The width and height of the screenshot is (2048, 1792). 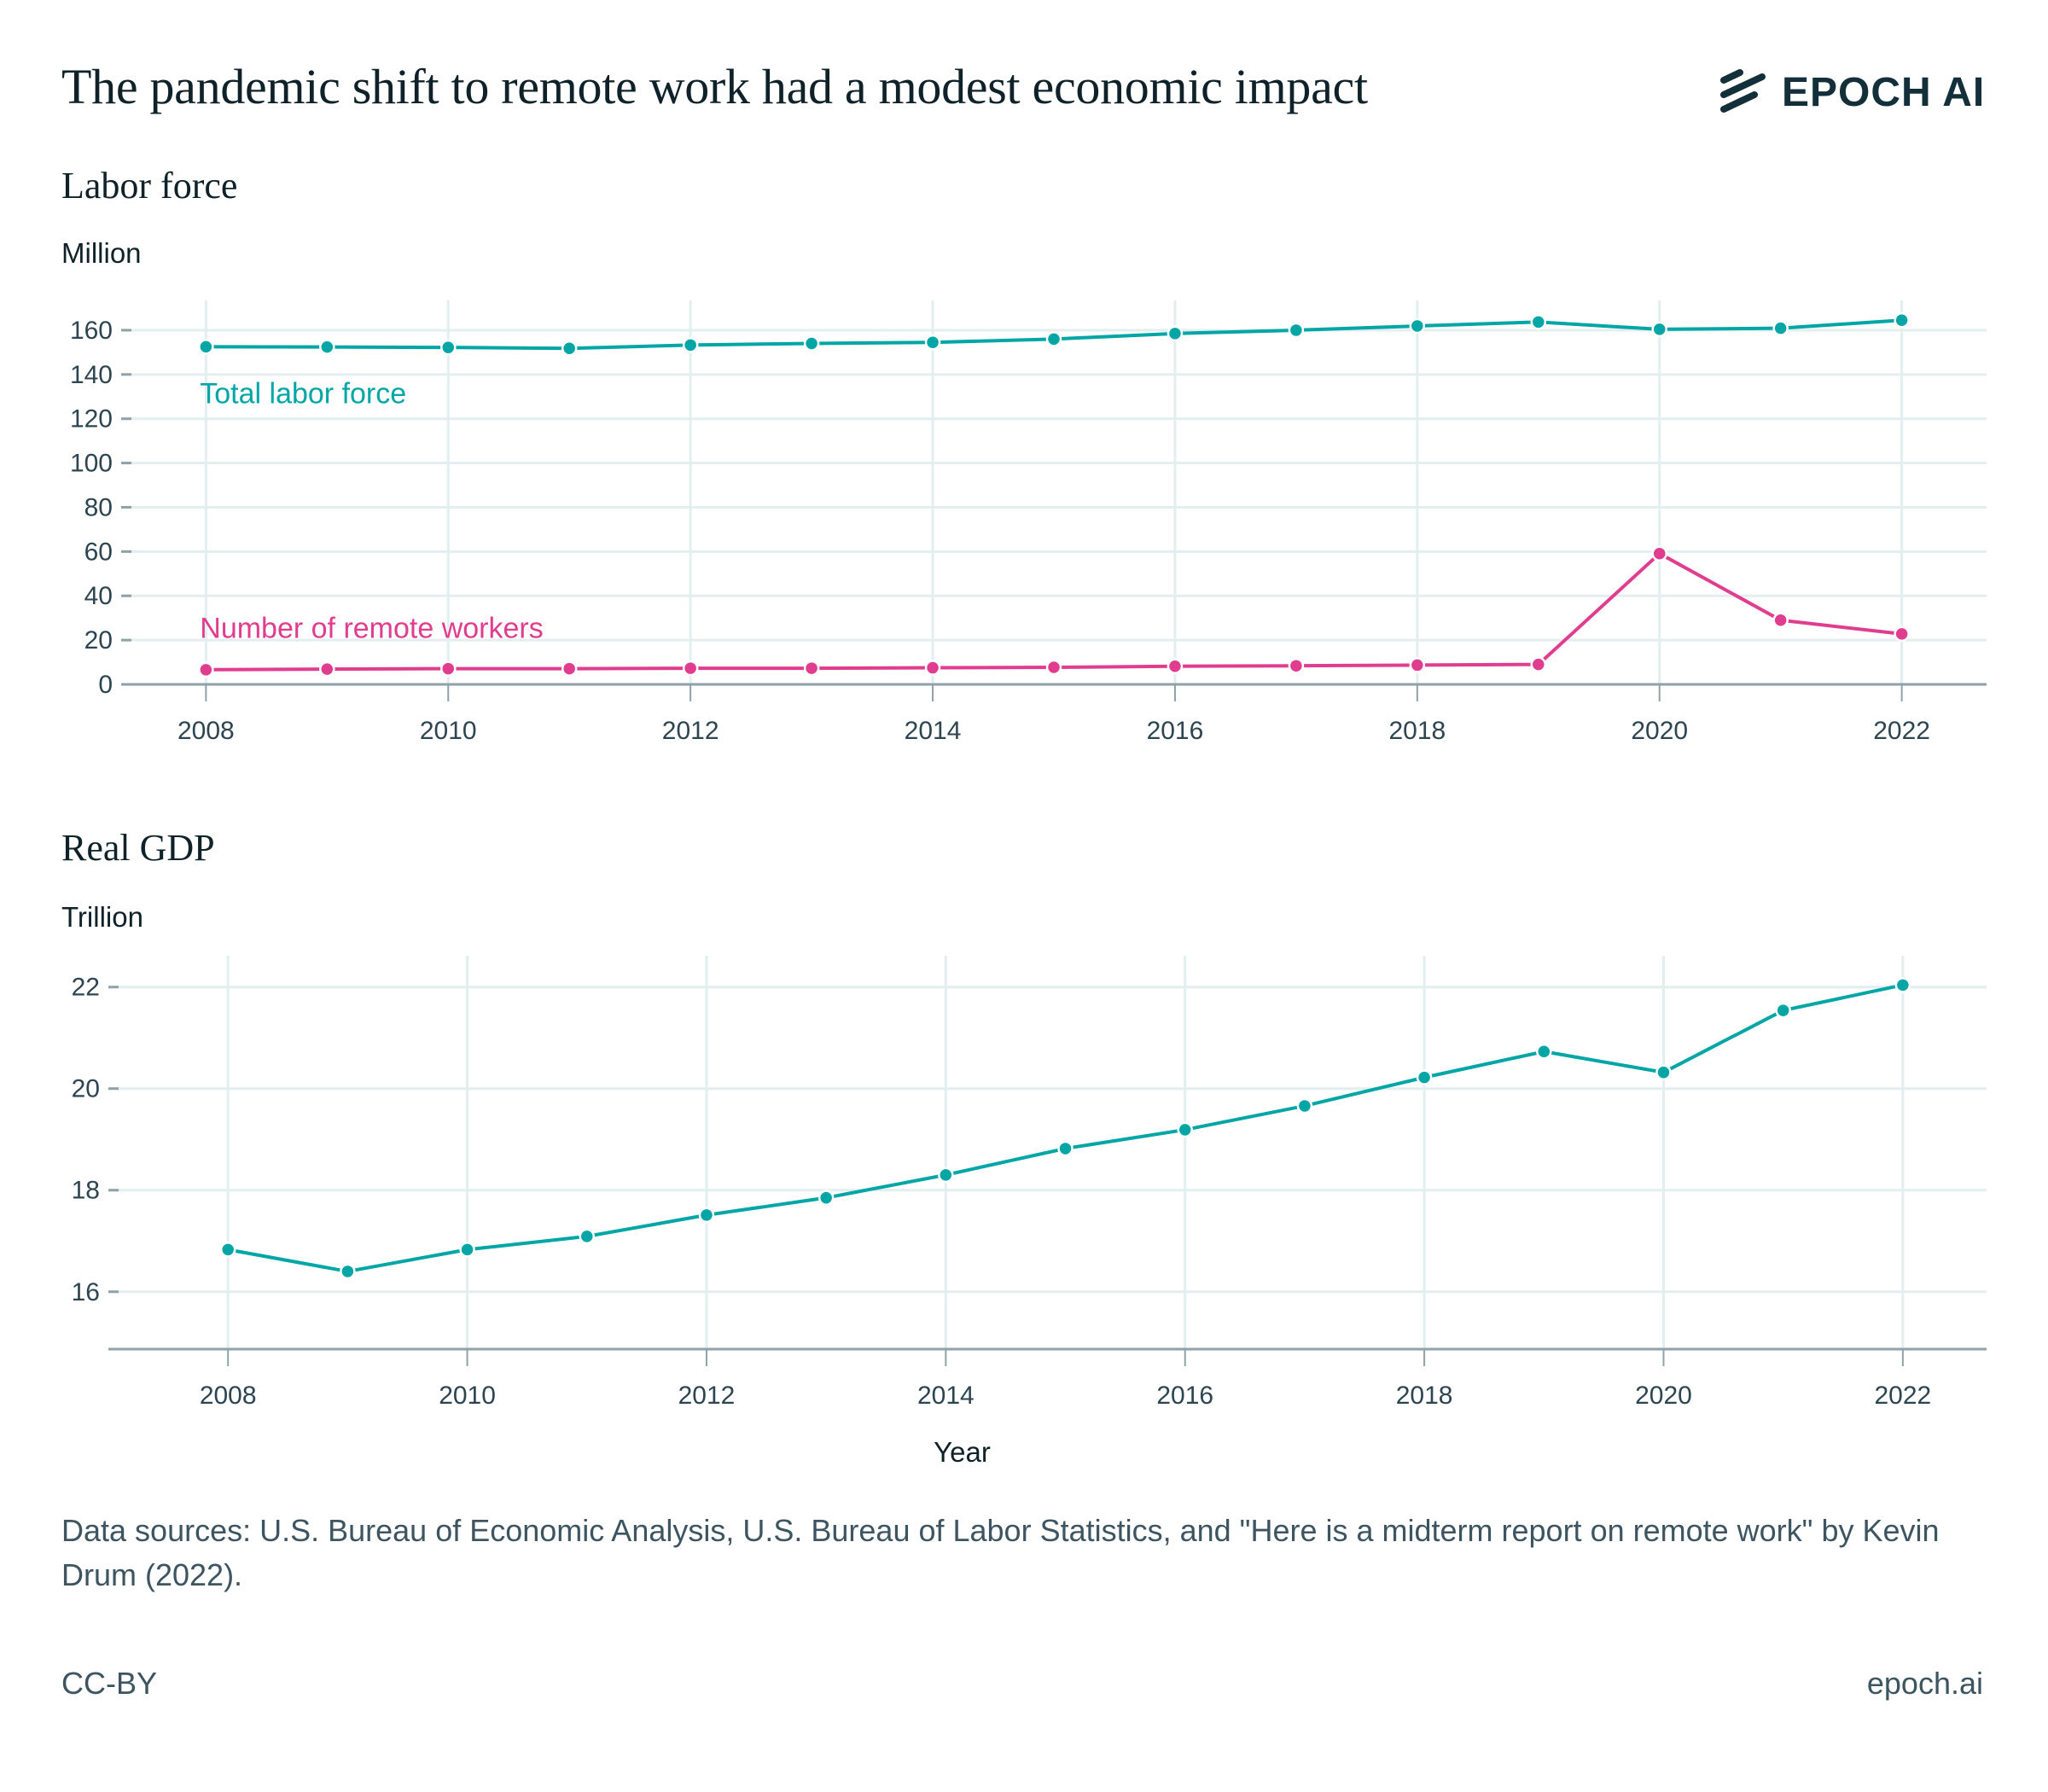 What do you see at coordinates (101, 253) in the screenshot?
I see `labor-force-unit-label: Million` at bounding box center [101, 253].